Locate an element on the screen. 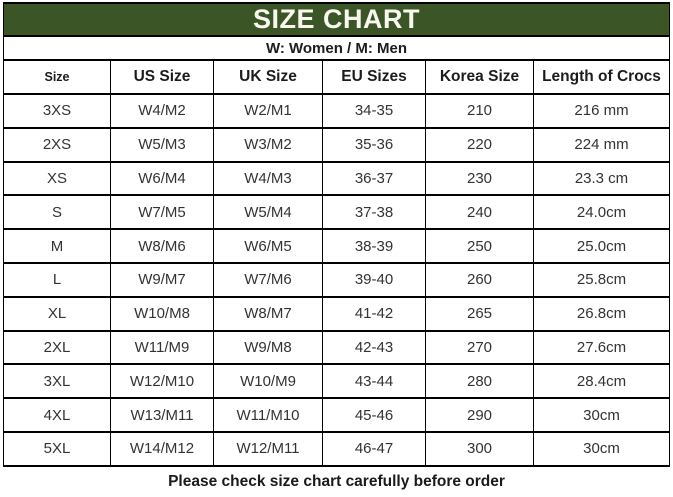 Image resolution: width=673 pixels, height=497 pixels. column-header-length: Length of Crocs is located at coordinates (601, 77).